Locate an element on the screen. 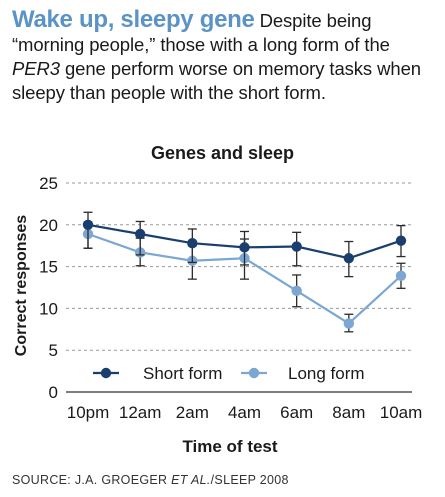  legend-label: Long form is located at coordinates (326, 373).